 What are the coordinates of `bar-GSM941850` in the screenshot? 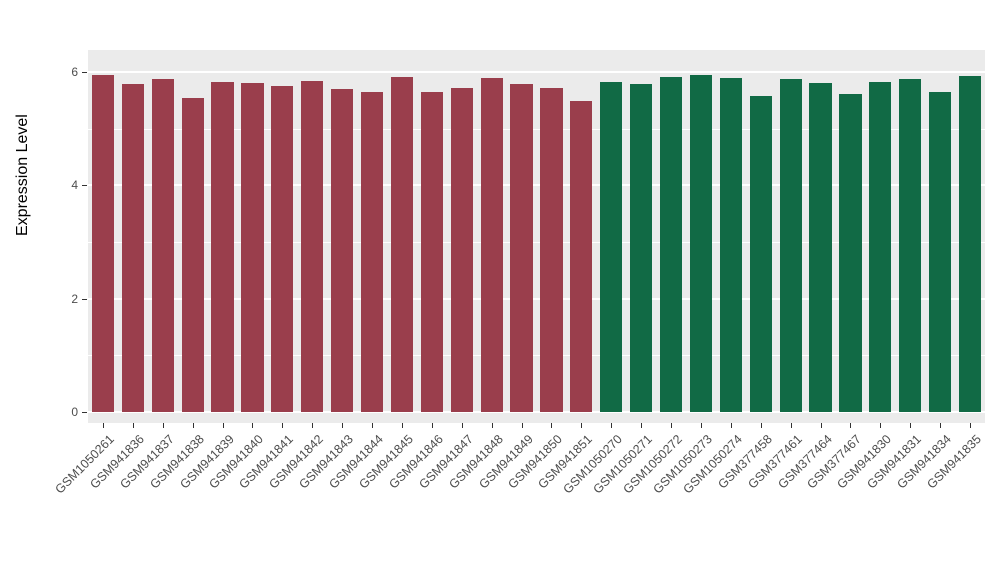 It's located at (551, 249).